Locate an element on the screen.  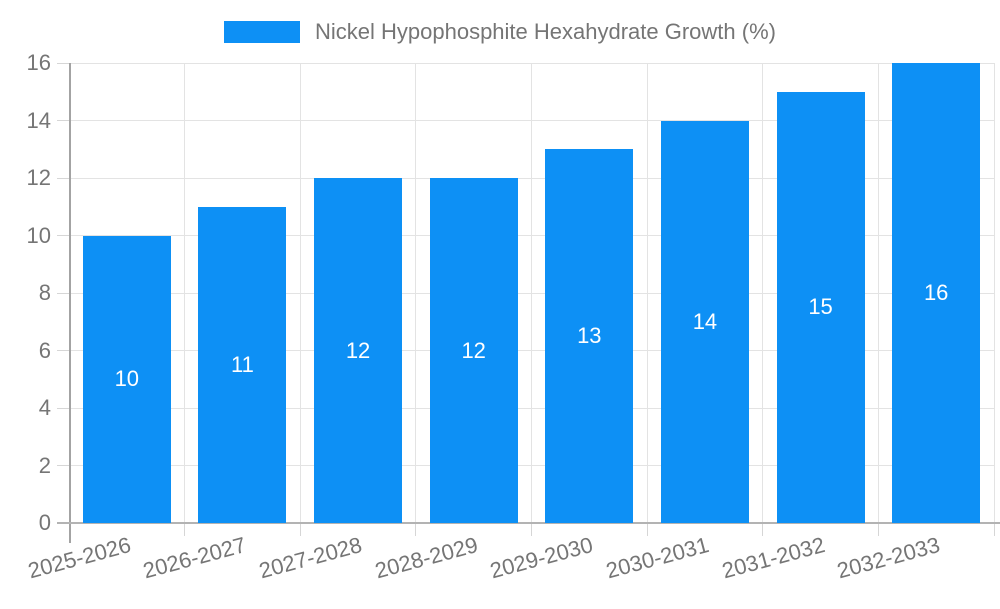
bar-value-label: 14 is located at coordinates (705, 321).